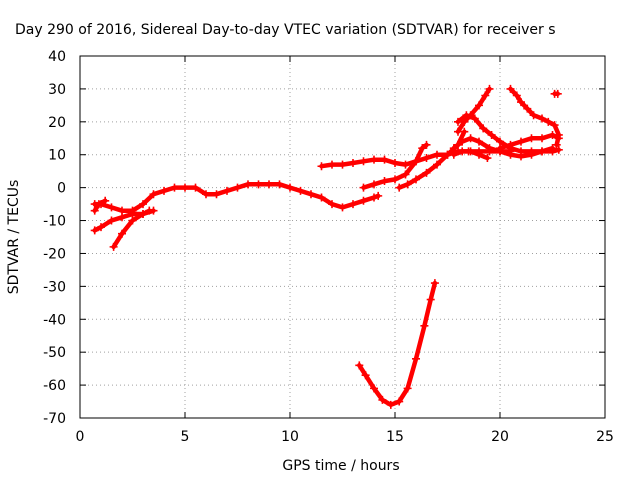 This screenshot has height=480, width=640. Describe the element at coordinates (57, 156) in the screenshot. I see `y-tick-label: 10` at that location.